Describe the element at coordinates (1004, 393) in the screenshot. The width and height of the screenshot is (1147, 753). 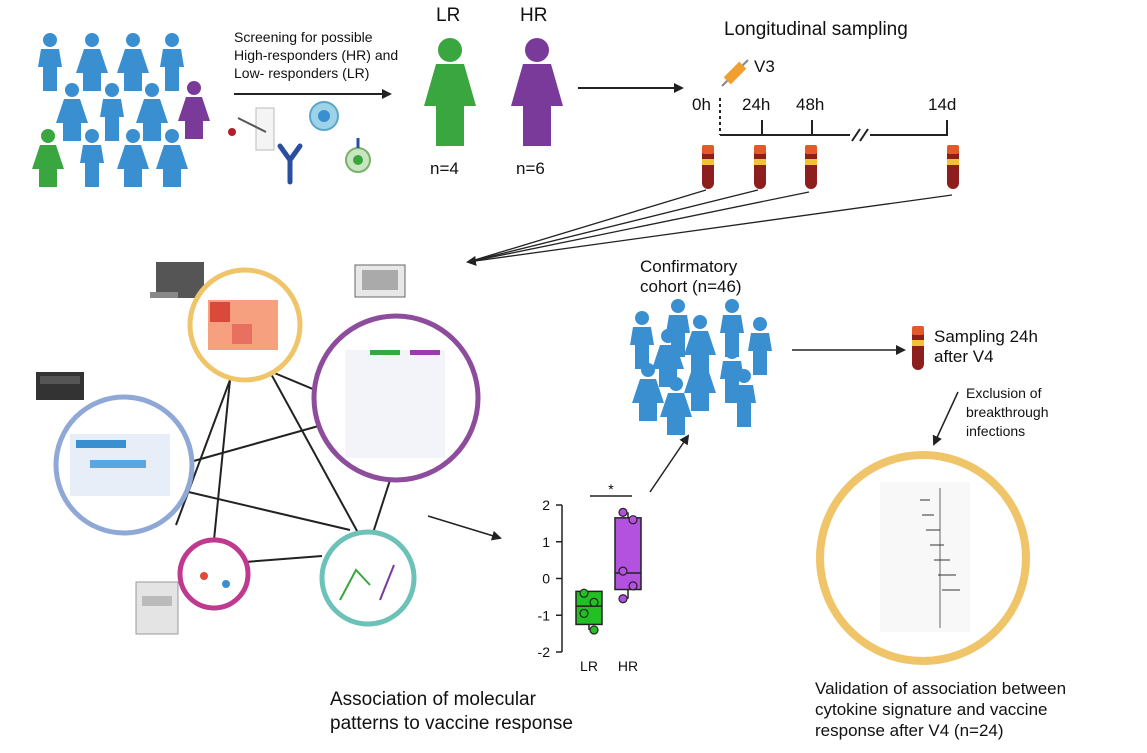
I see `exclusion-line1: Exclusion of` at that location.